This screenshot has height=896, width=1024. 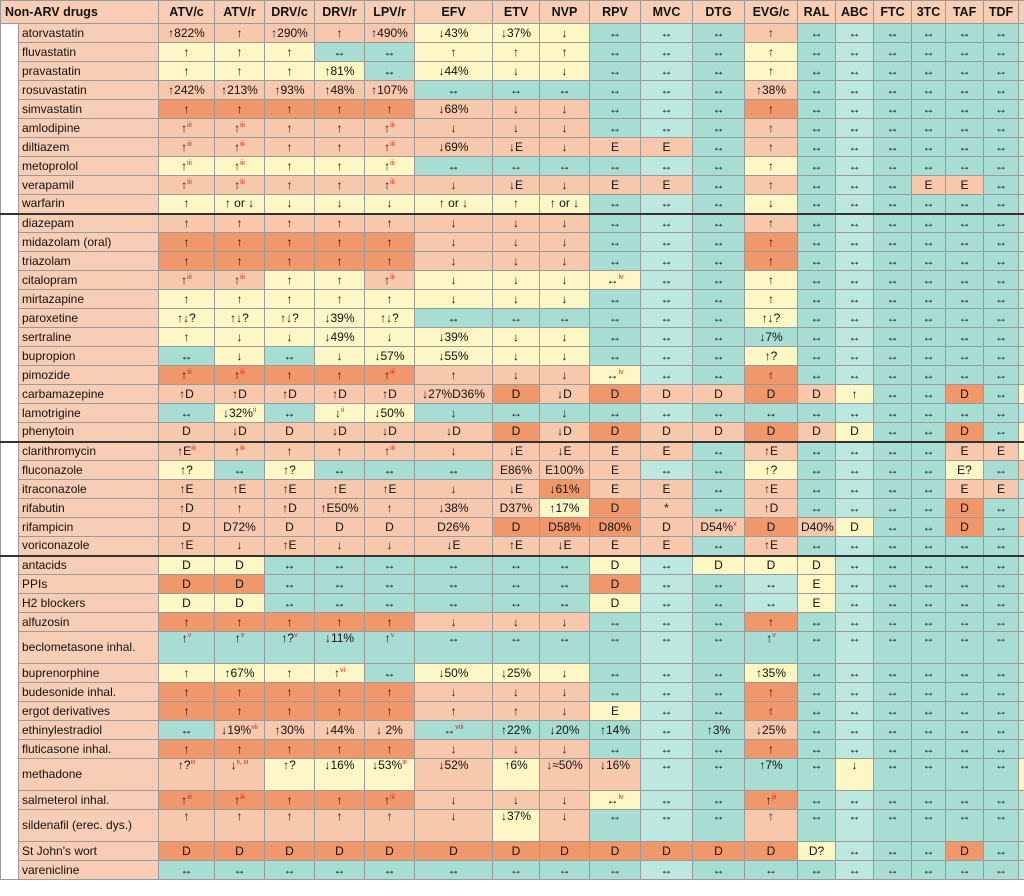 I want to click on drug-name: salmeterol inhal., so click(x=88, y=800).